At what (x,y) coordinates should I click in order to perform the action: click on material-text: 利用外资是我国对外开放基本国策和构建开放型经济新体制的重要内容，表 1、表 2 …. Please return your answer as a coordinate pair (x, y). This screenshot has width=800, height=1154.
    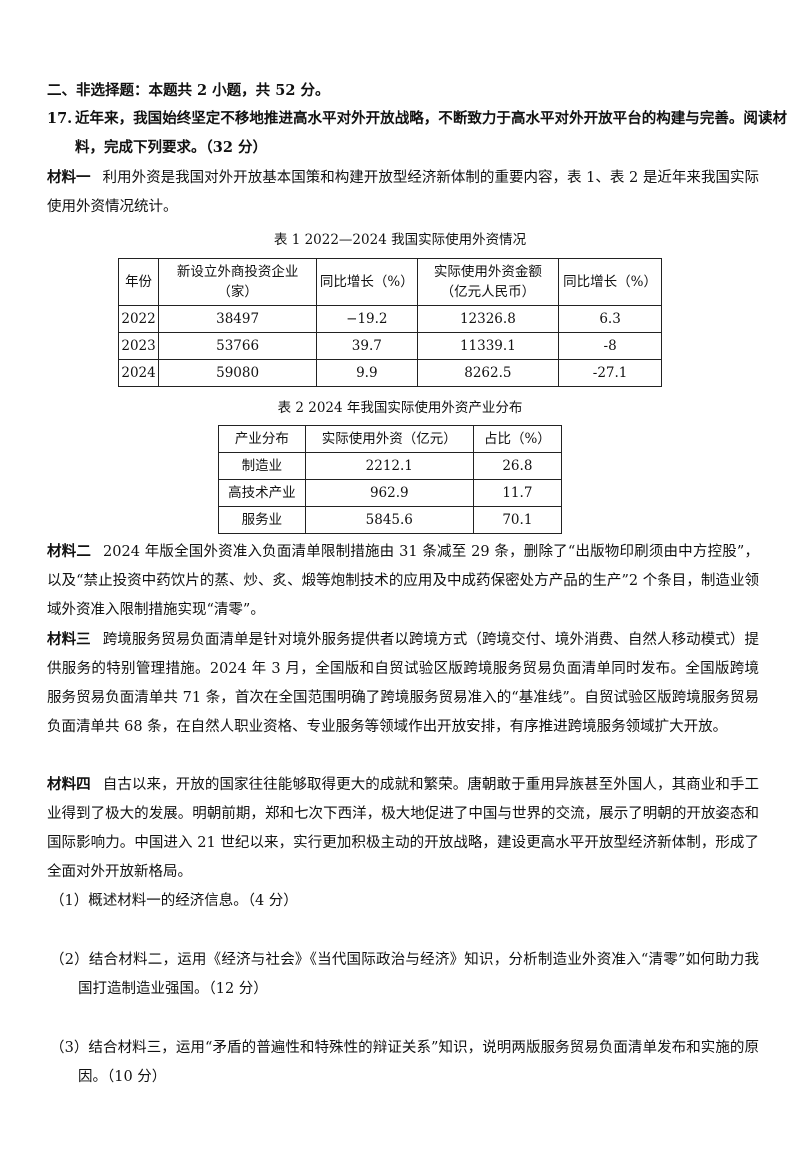
    Looking at the image, I should click on (403, 192).